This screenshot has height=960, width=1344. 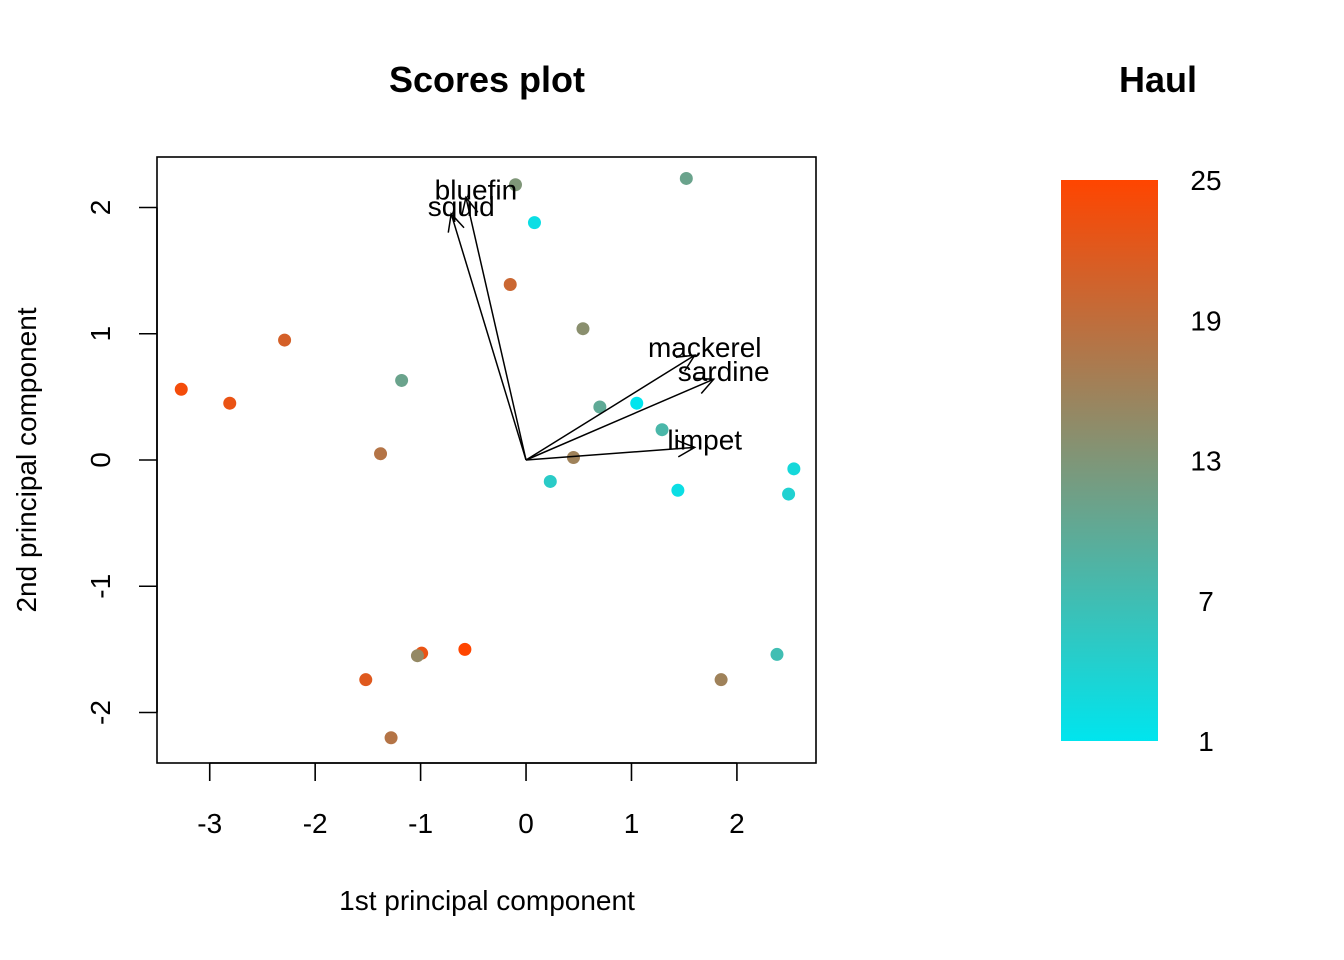 What do you see at coordinates (121, 462) in the screenshot?
I see `y-axis: -2 -1 0 1 2` at bounding box center [121, 462].